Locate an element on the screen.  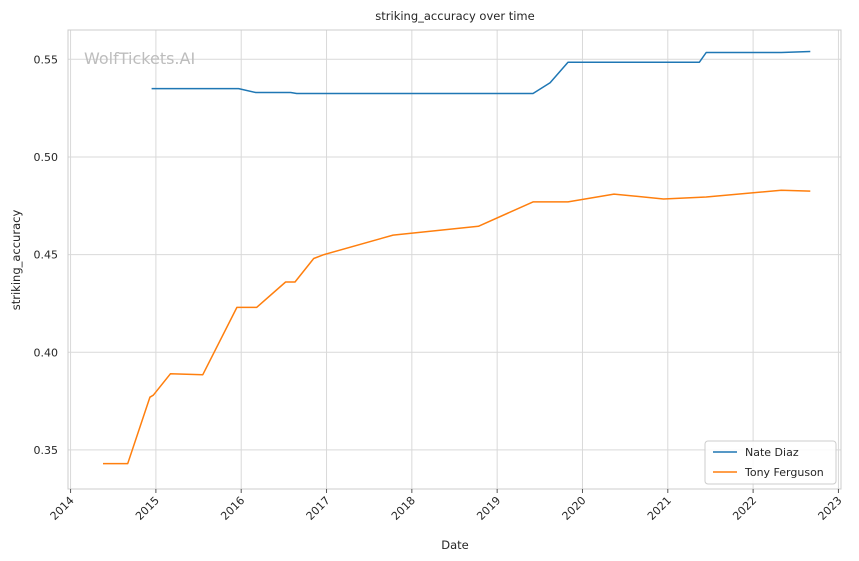
x-tick-label: 2016 is located at coordinates (232, 508).